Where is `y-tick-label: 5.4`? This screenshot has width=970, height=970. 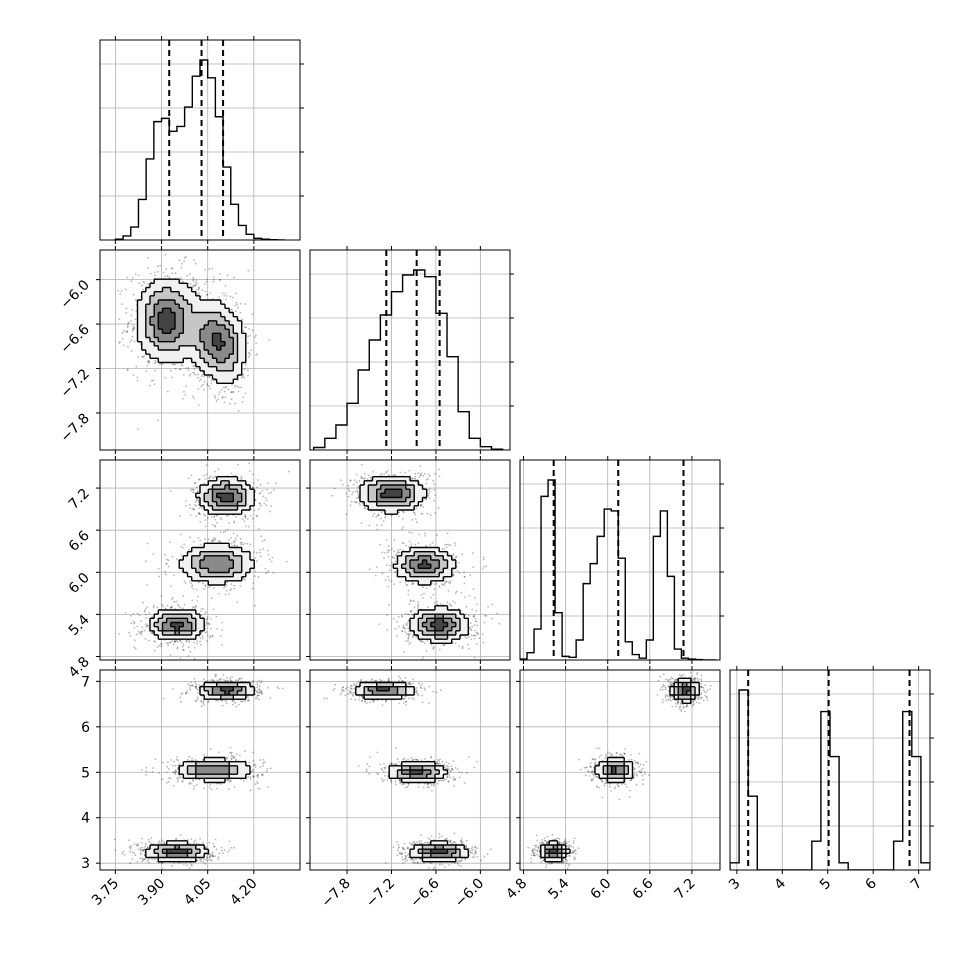
y-tick-label: 5.4 is located at coordinates (79, 625).